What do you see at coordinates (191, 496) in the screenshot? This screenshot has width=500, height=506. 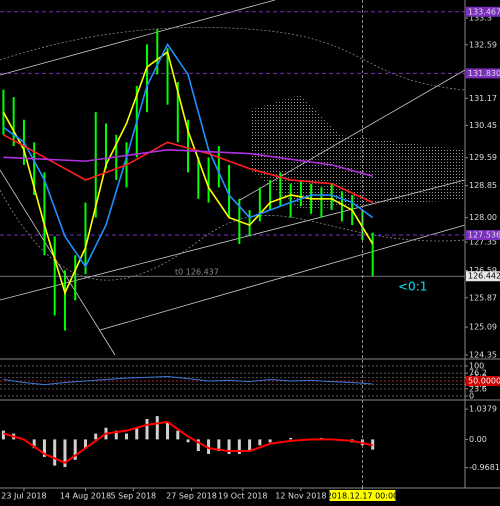 I see `x-tick-label: 27 Sep 2018` at bounding box center [191, 496].